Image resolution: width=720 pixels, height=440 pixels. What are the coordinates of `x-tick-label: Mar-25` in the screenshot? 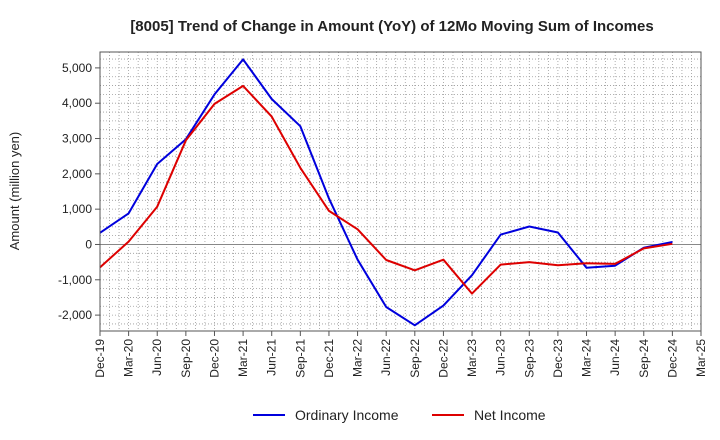 It's located at (701, 358).